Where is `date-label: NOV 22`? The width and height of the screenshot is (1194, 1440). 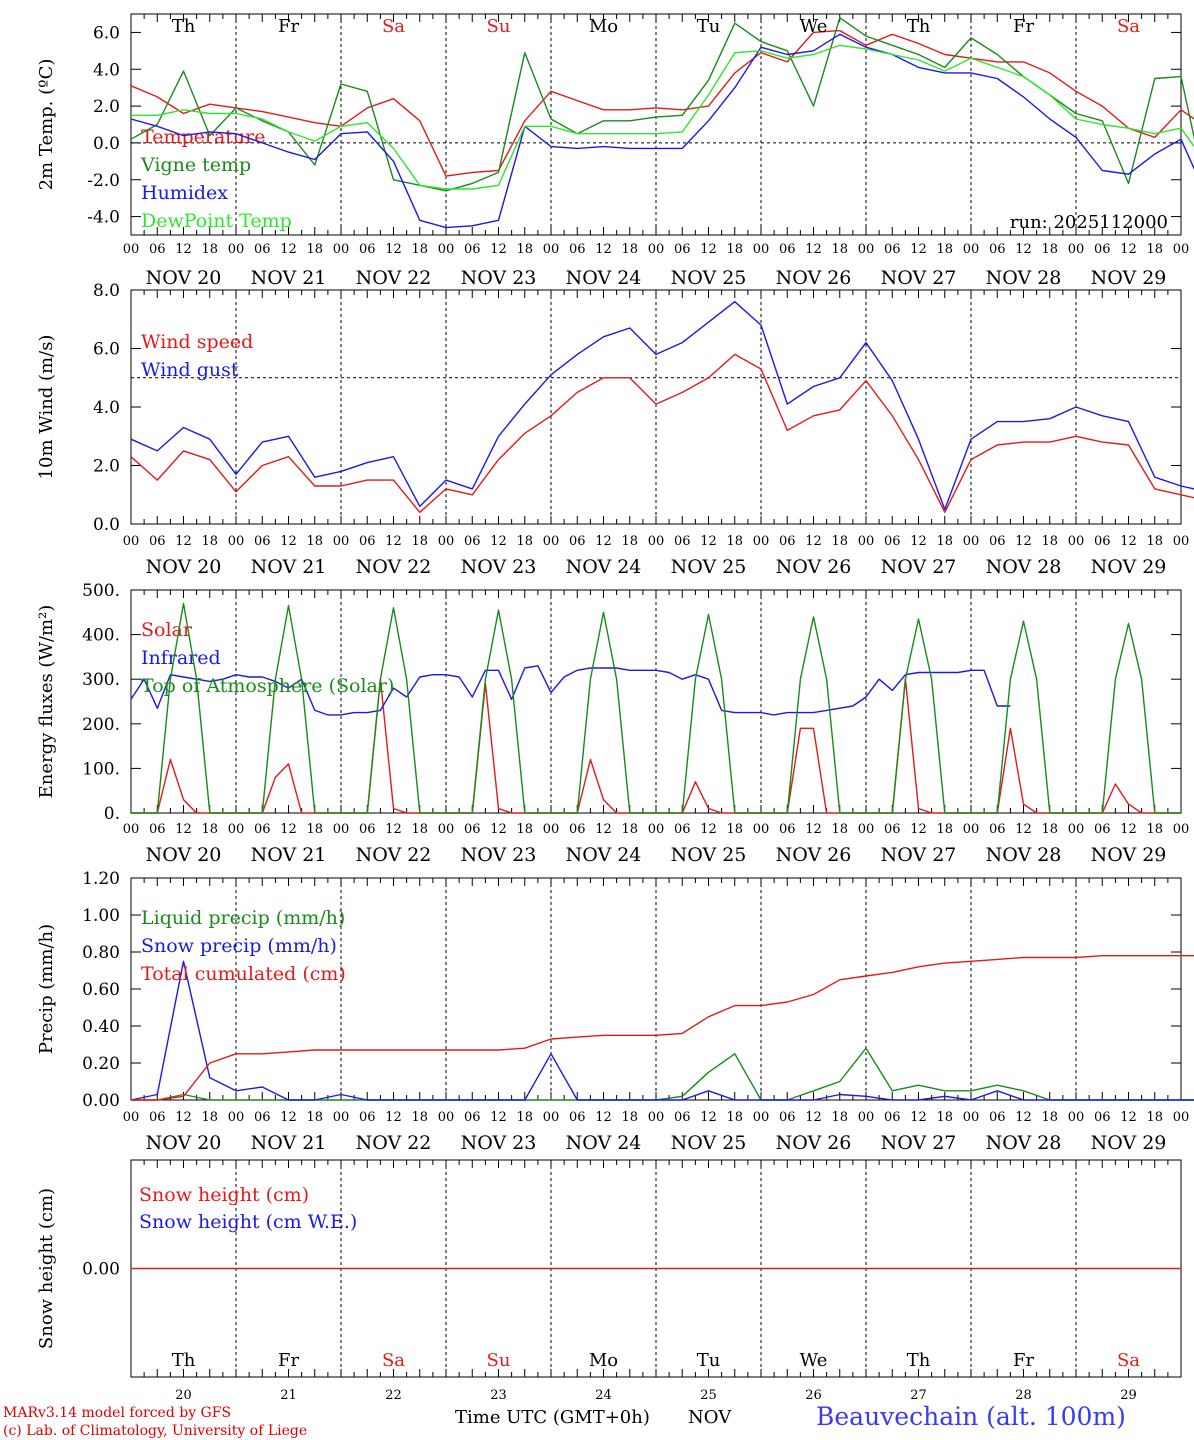 date-label: NOV 22 is located at coordinates (394, 855).